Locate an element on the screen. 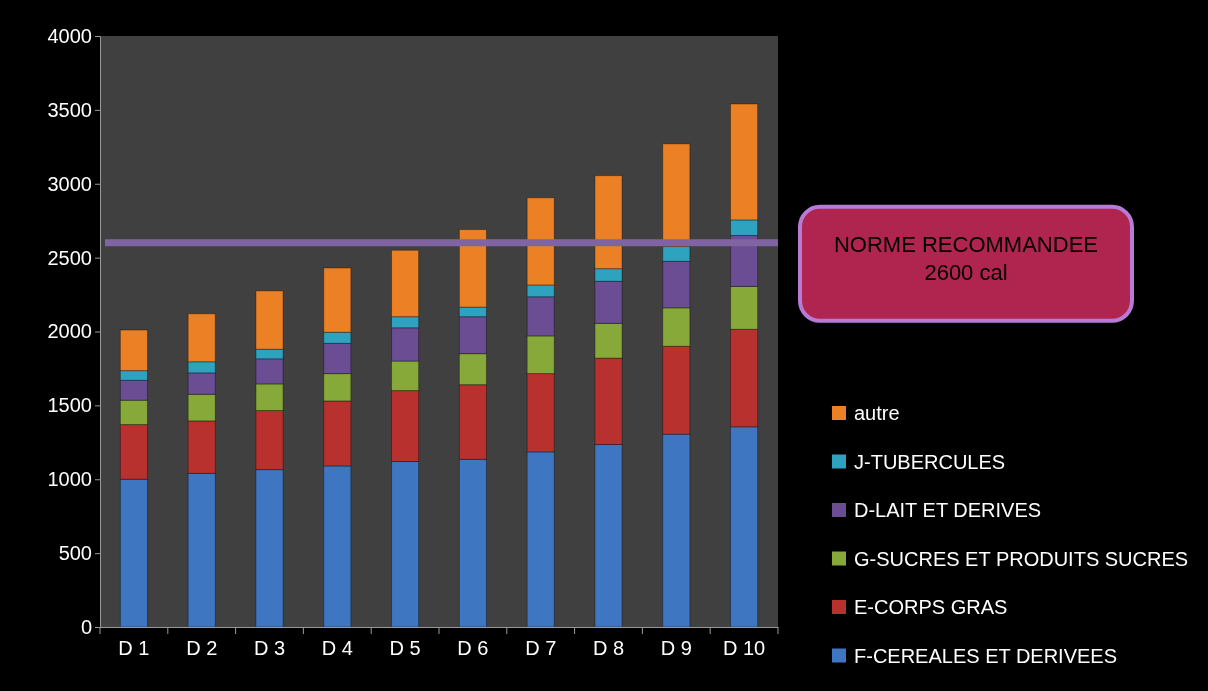 This screenshot has height=691, width=1208. legend-label: F-CEREALES ET DERIVEES is located at coordinates (986, 655).